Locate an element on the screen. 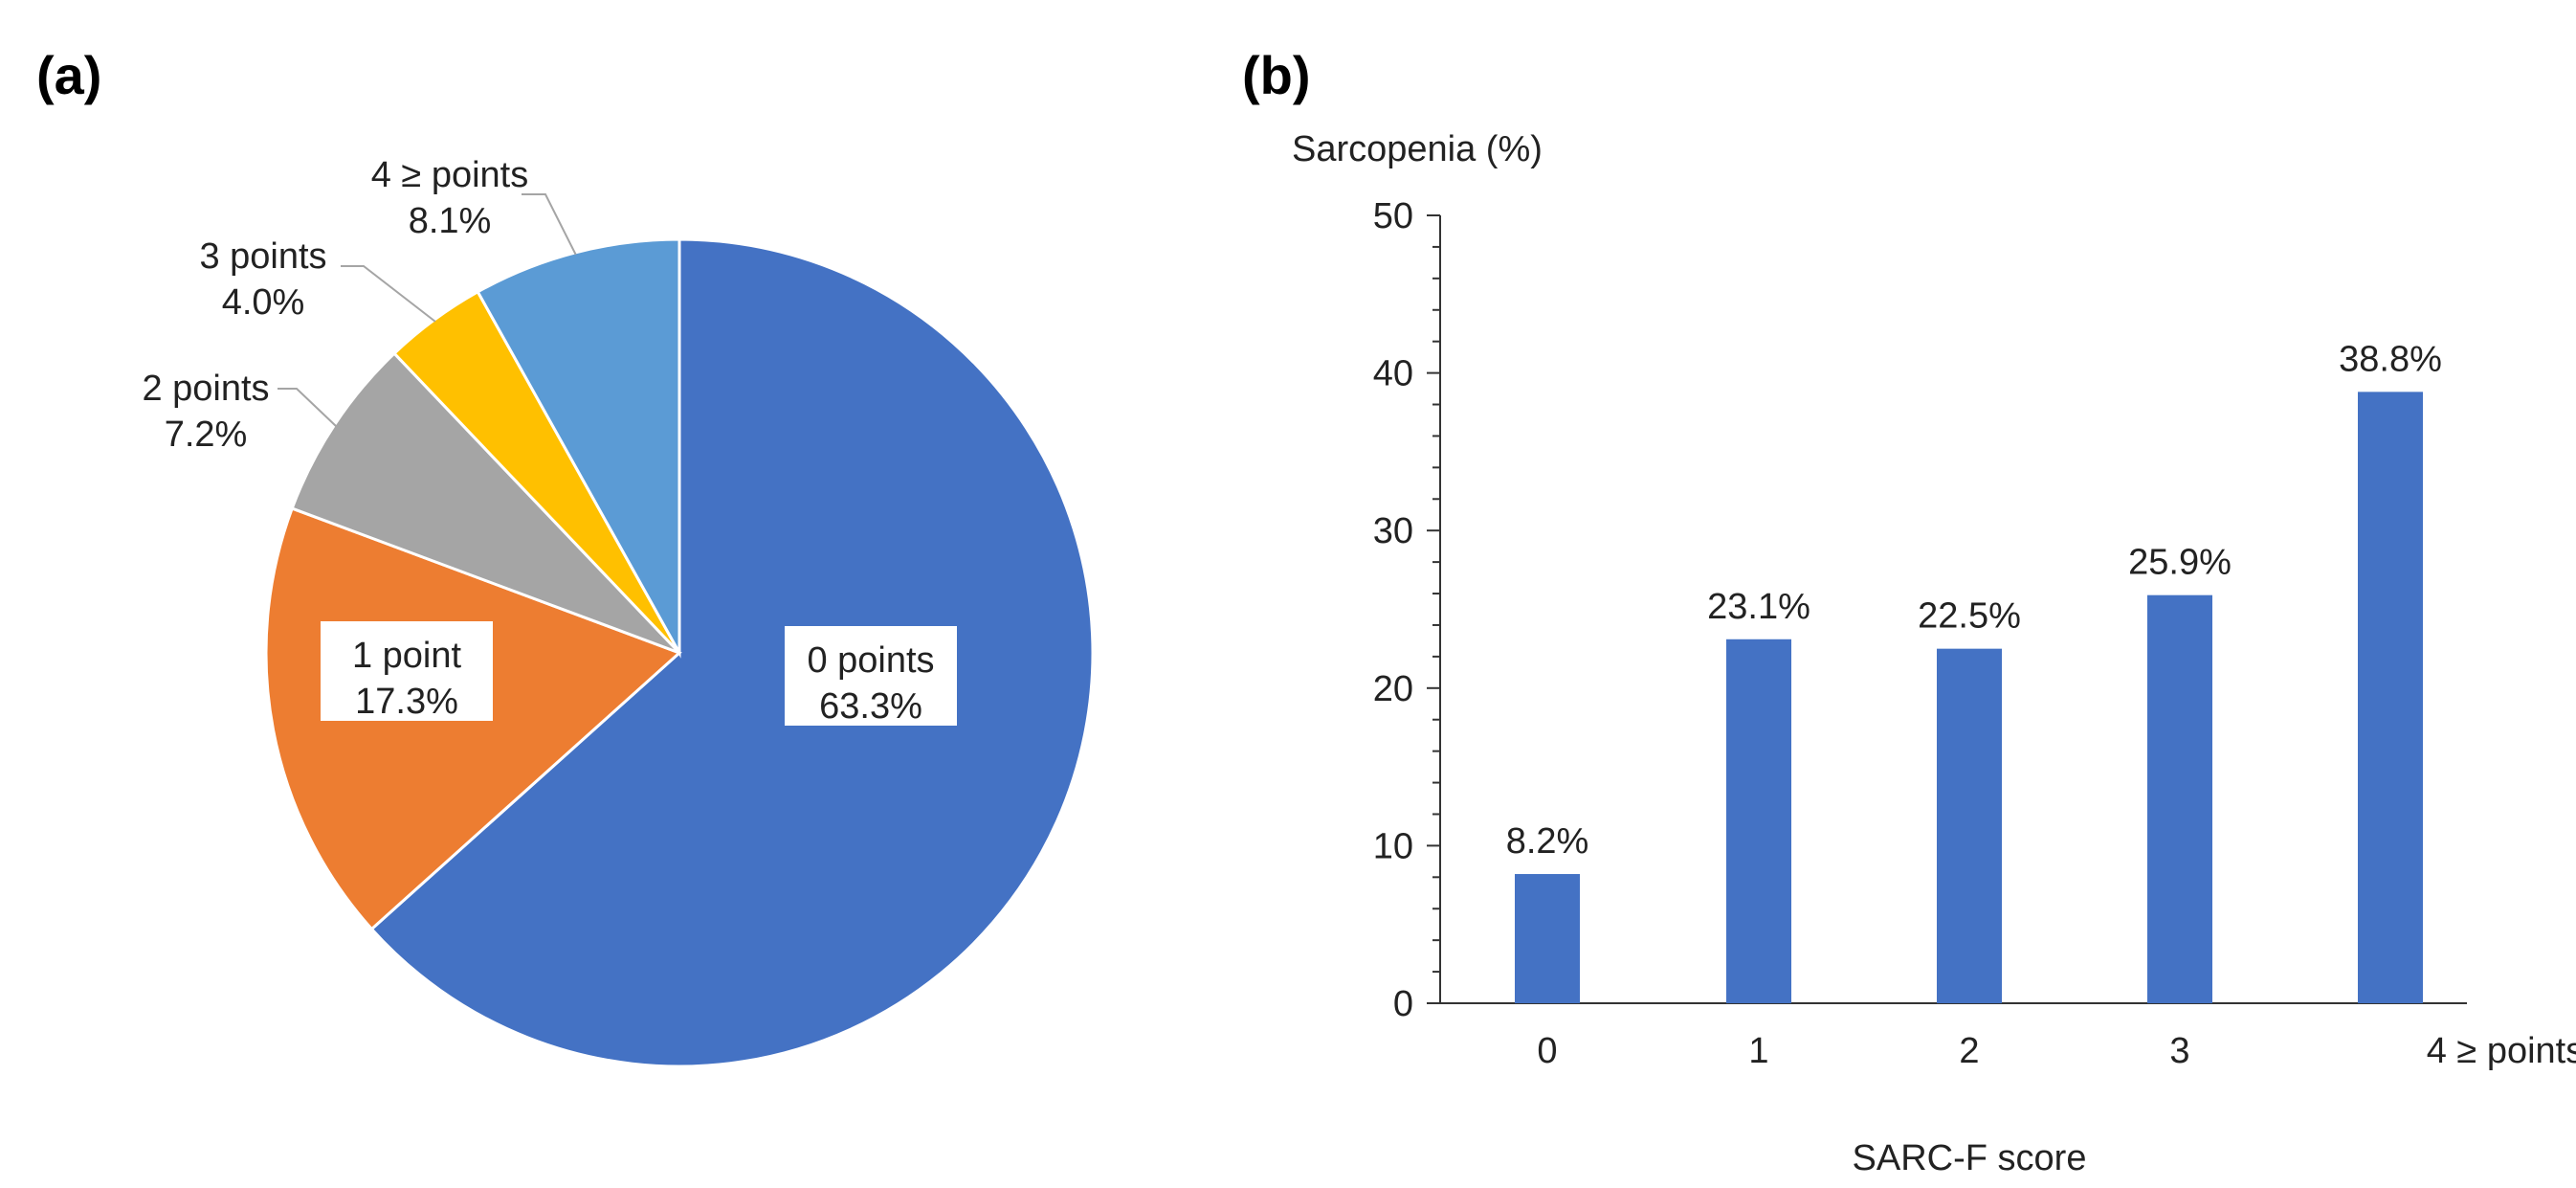 This screenshot has width=2576, height=1188. y-tick-label: 30 is located at coordinates (1393, 531).